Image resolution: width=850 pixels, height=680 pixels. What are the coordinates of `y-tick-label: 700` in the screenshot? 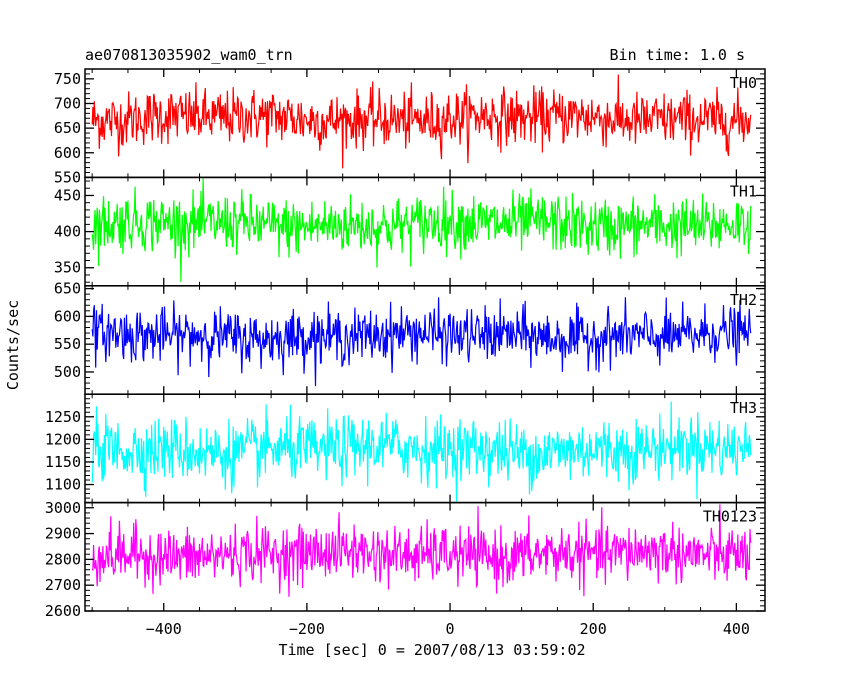 It's located at (67, 103).